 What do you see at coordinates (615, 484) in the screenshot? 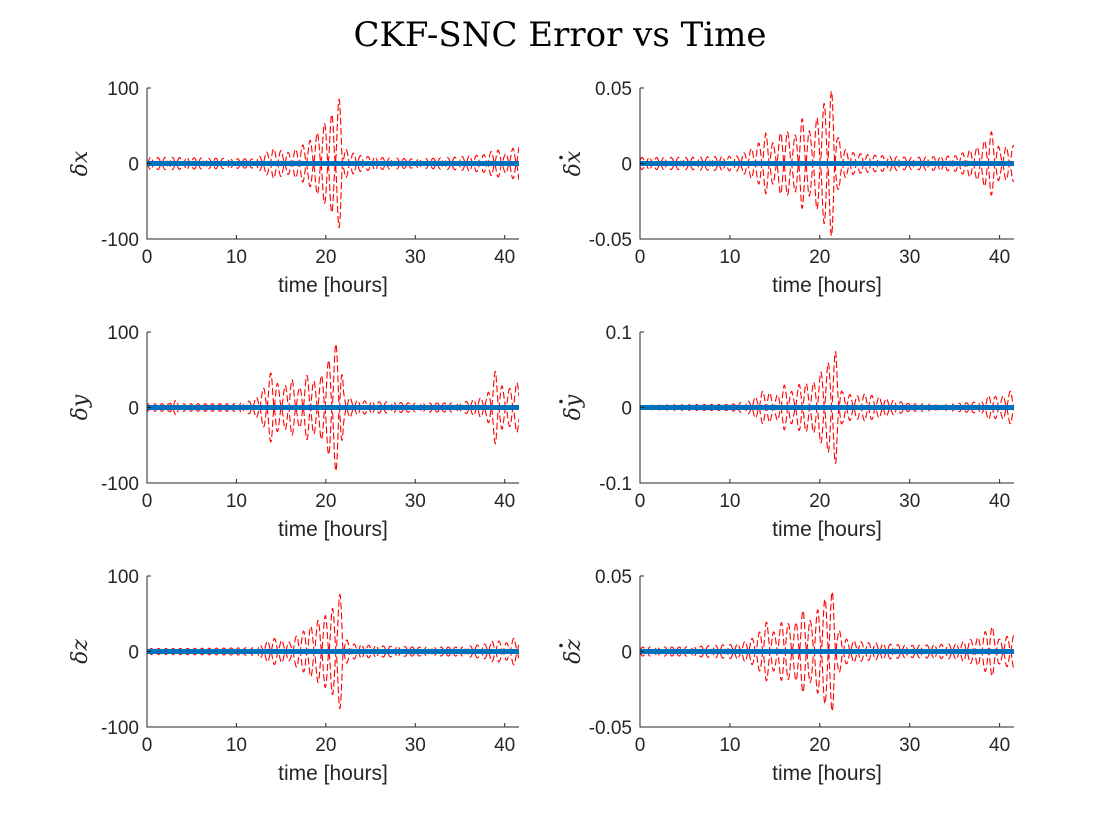
I see `y-tick-label: -0.1` at bounding box center [615, 484].